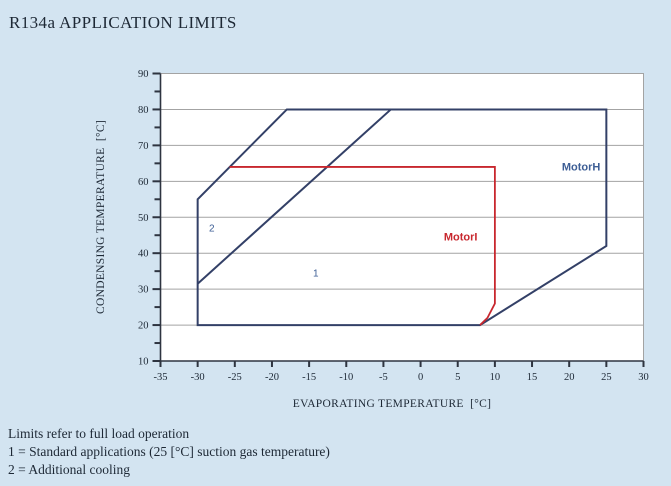  Describe the element at coordinates (569, 377) in the screenshot. I see `x-tick-label: 20` at that location.